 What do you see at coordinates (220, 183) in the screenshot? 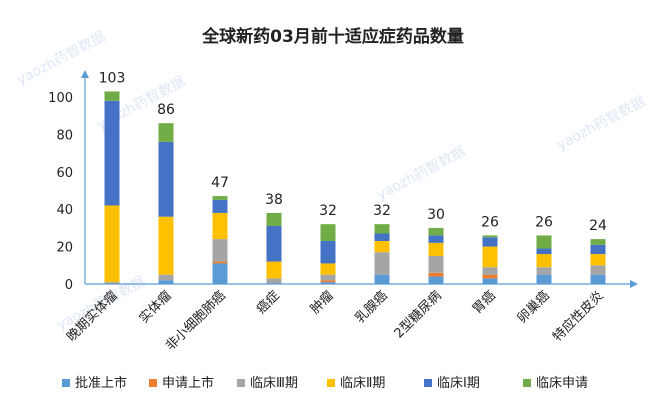
I see `bar-total-label: 47` at bounding box center [220, 183].